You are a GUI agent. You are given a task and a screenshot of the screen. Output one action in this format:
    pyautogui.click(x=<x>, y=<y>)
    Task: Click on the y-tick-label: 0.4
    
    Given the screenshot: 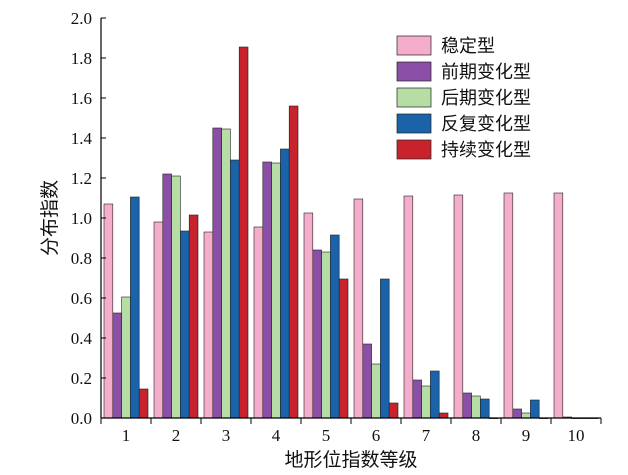 What is the action you would take?
    pyautogui.click(x=82, y=338)
    